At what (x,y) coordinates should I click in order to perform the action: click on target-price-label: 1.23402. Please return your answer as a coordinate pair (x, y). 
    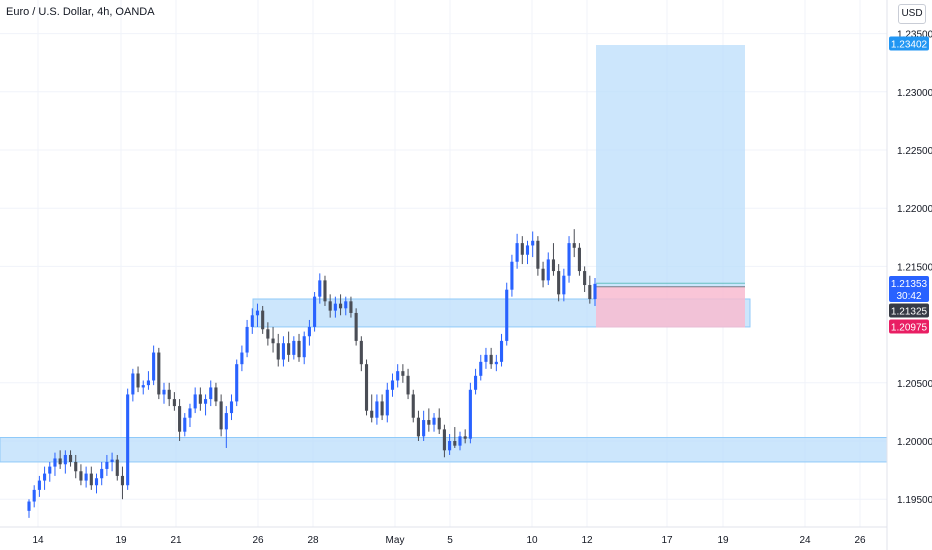
    Looking at the image, I should click on (909, 45).